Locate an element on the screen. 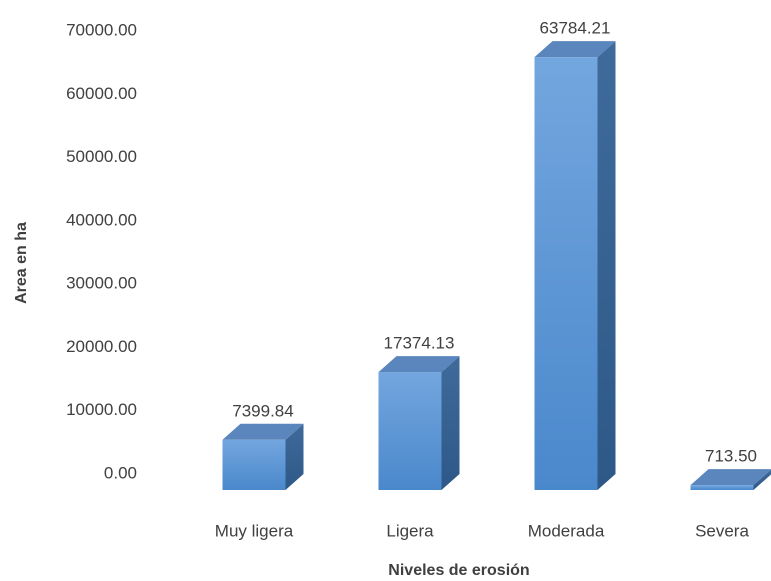 Image resolution: width=771 pixels, height=581 pixels. y-tick-label: 40000.00 is located at coordinates (101, 219).